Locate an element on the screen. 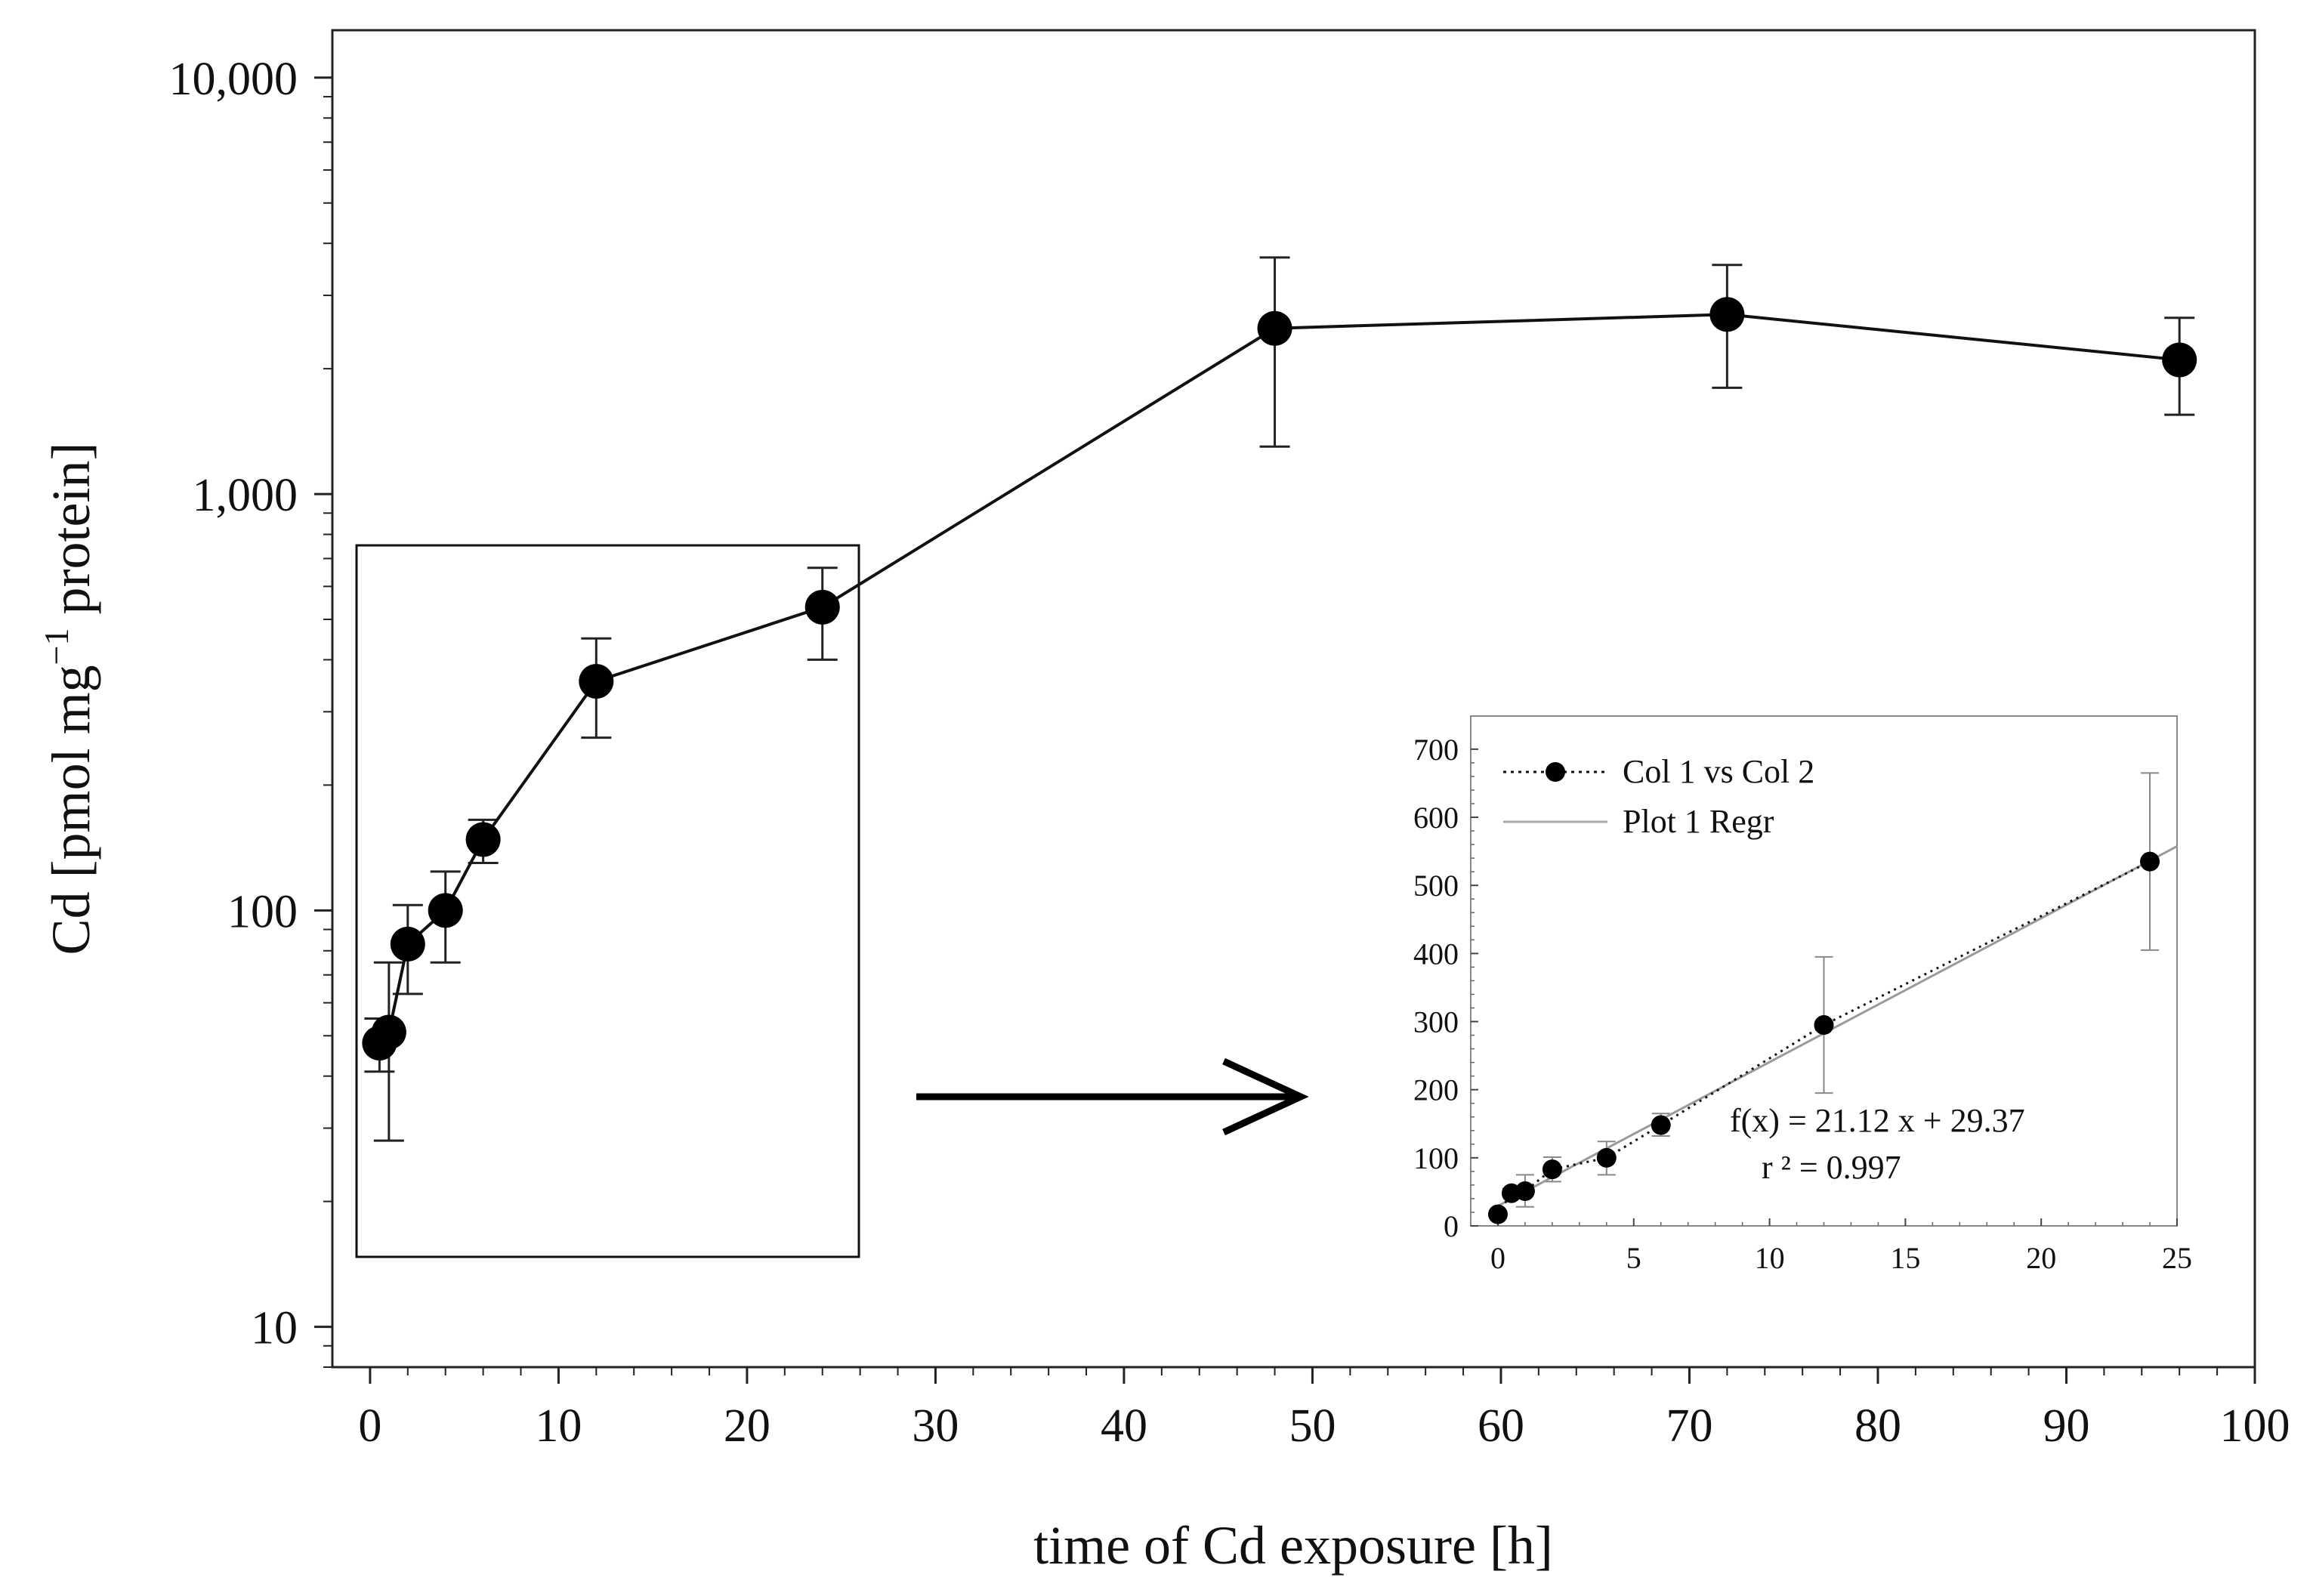 The width and height of the screenshot is (2313, 1596). inset-y-tick-label: 0 is located at coordinates (1451, 1226).